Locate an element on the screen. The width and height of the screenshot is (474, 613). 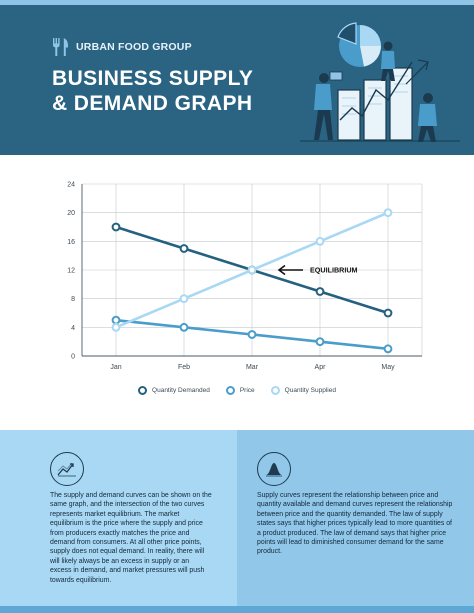
legend-marker-price is located at coordinates (230, 390).